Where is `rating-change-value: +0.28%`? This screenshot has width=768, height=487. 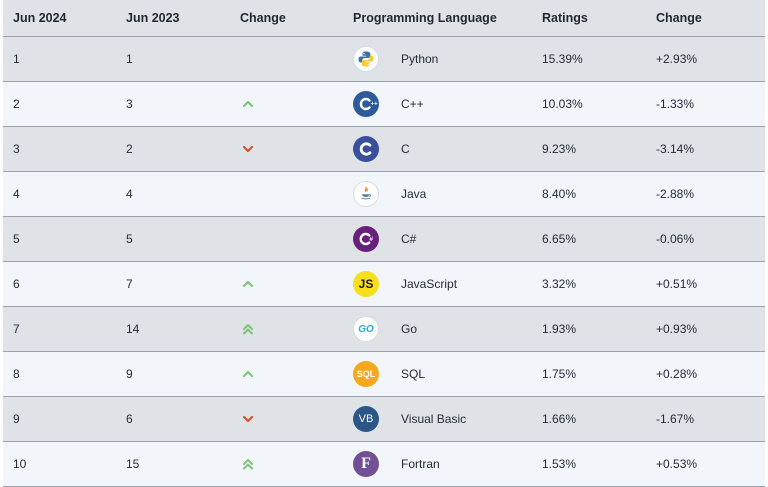 rating-change-value: +0.28% is located at coordinates (677, 374).